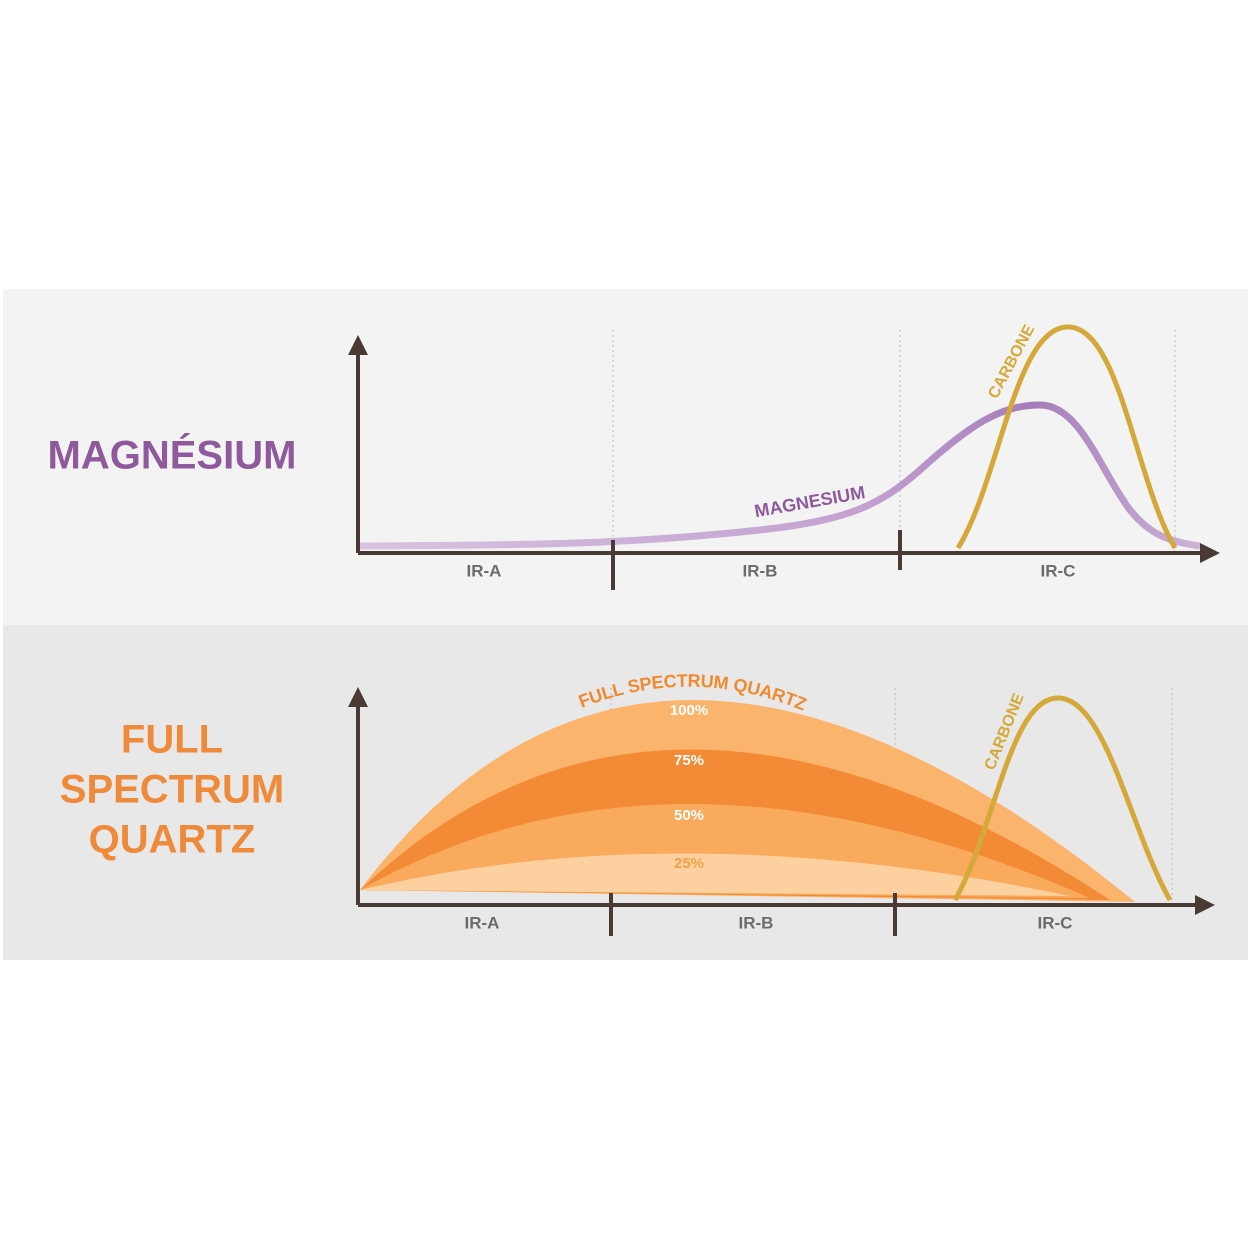 Image resolution: width=1250 pixels, height=1250 pixels. What do you see at coordinates (172, 790) in the screenshot?
I see `panel-title: SPECTRUM` at bounding box center [172, 790].